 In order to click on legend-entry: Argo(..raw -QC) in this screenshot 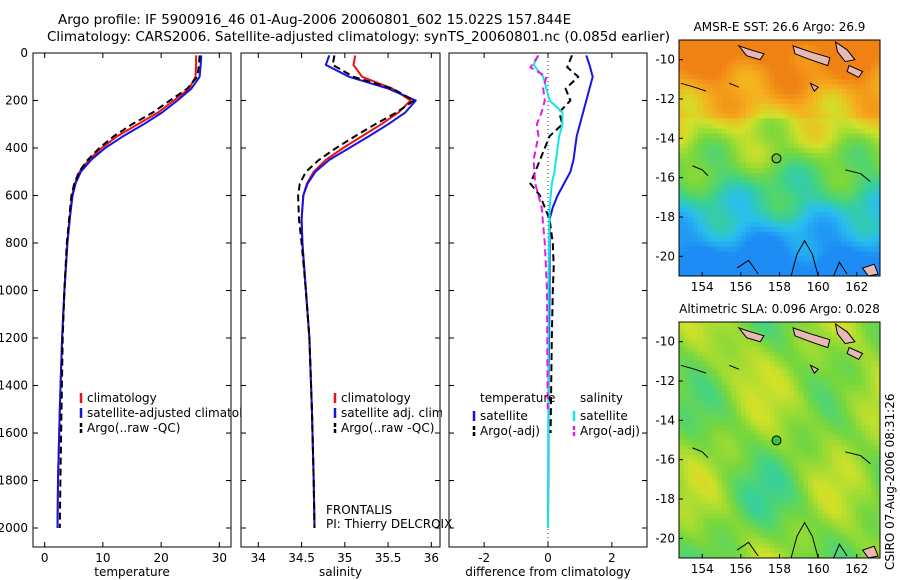, I will do `click(387, 428)`.